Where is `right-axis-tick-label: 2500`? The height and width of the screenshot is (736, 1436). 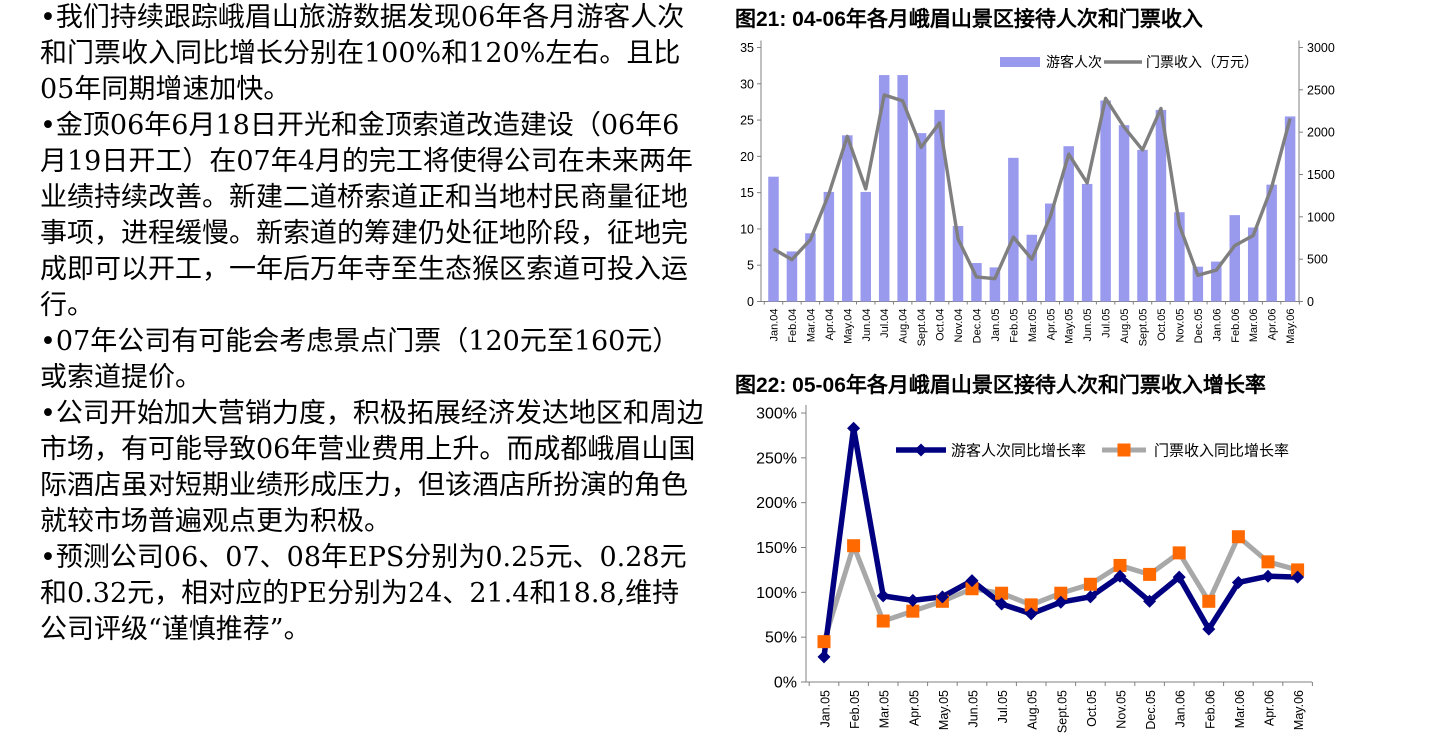 right-axis-tick-label: 2500 is located at coordinates (1321, 90).